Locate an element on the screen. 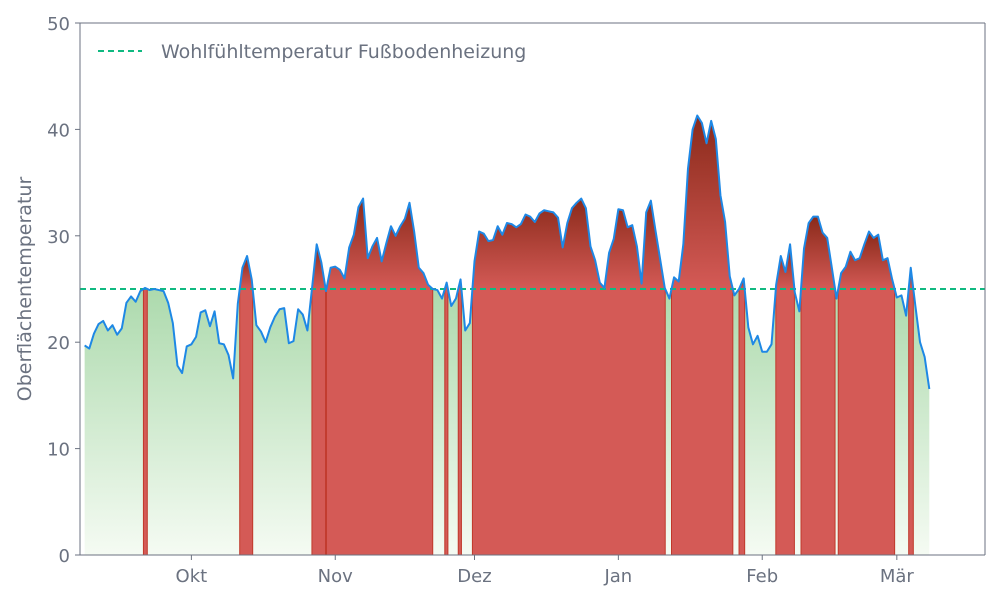 The width and height of the screenshot is (1000, 600). y-tick-label: 20 is located at coordinates (58, 343).